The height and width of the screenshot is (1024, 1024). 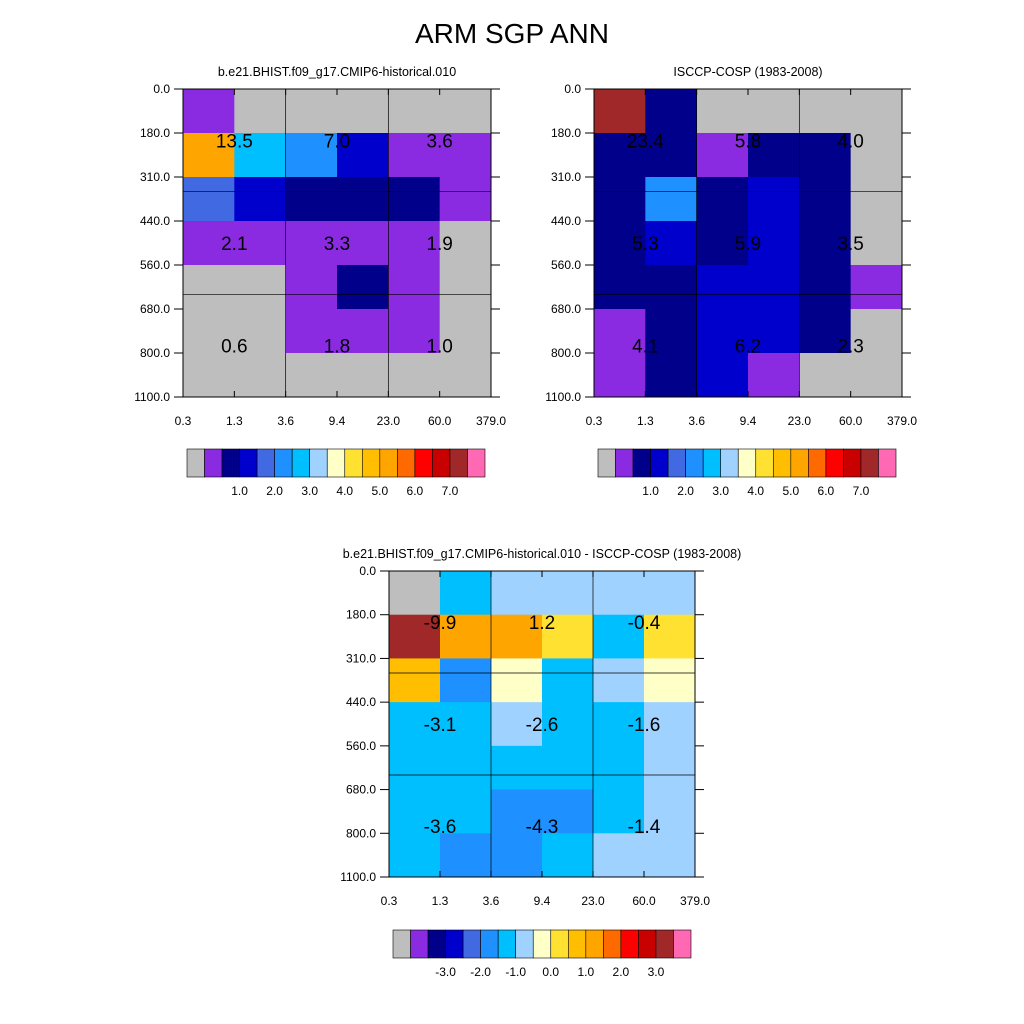 What do you see at coordinates (720, 491) in the screenshot?
I see `colorbar-label: 3.0` at bounding box center [720, 491].